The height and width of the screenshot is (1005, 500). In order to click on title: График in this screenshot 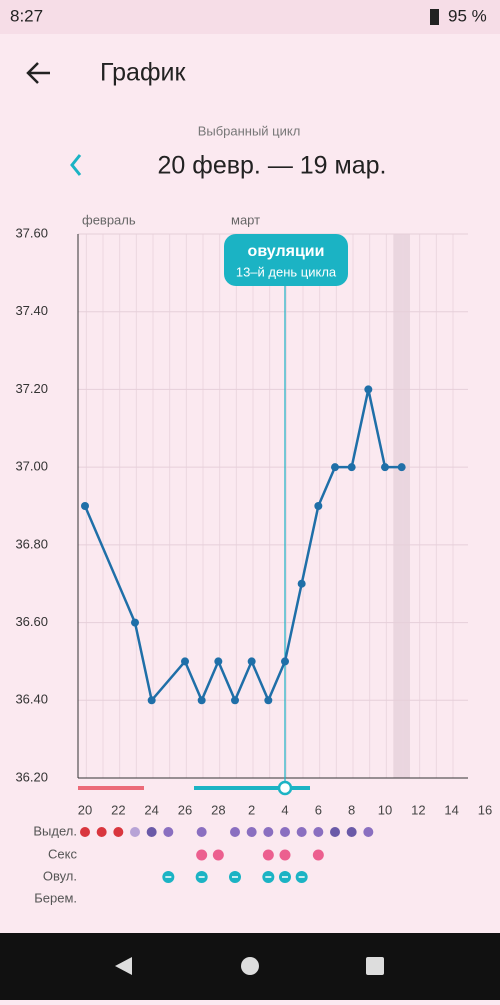, I will do `click(143, 73)`.